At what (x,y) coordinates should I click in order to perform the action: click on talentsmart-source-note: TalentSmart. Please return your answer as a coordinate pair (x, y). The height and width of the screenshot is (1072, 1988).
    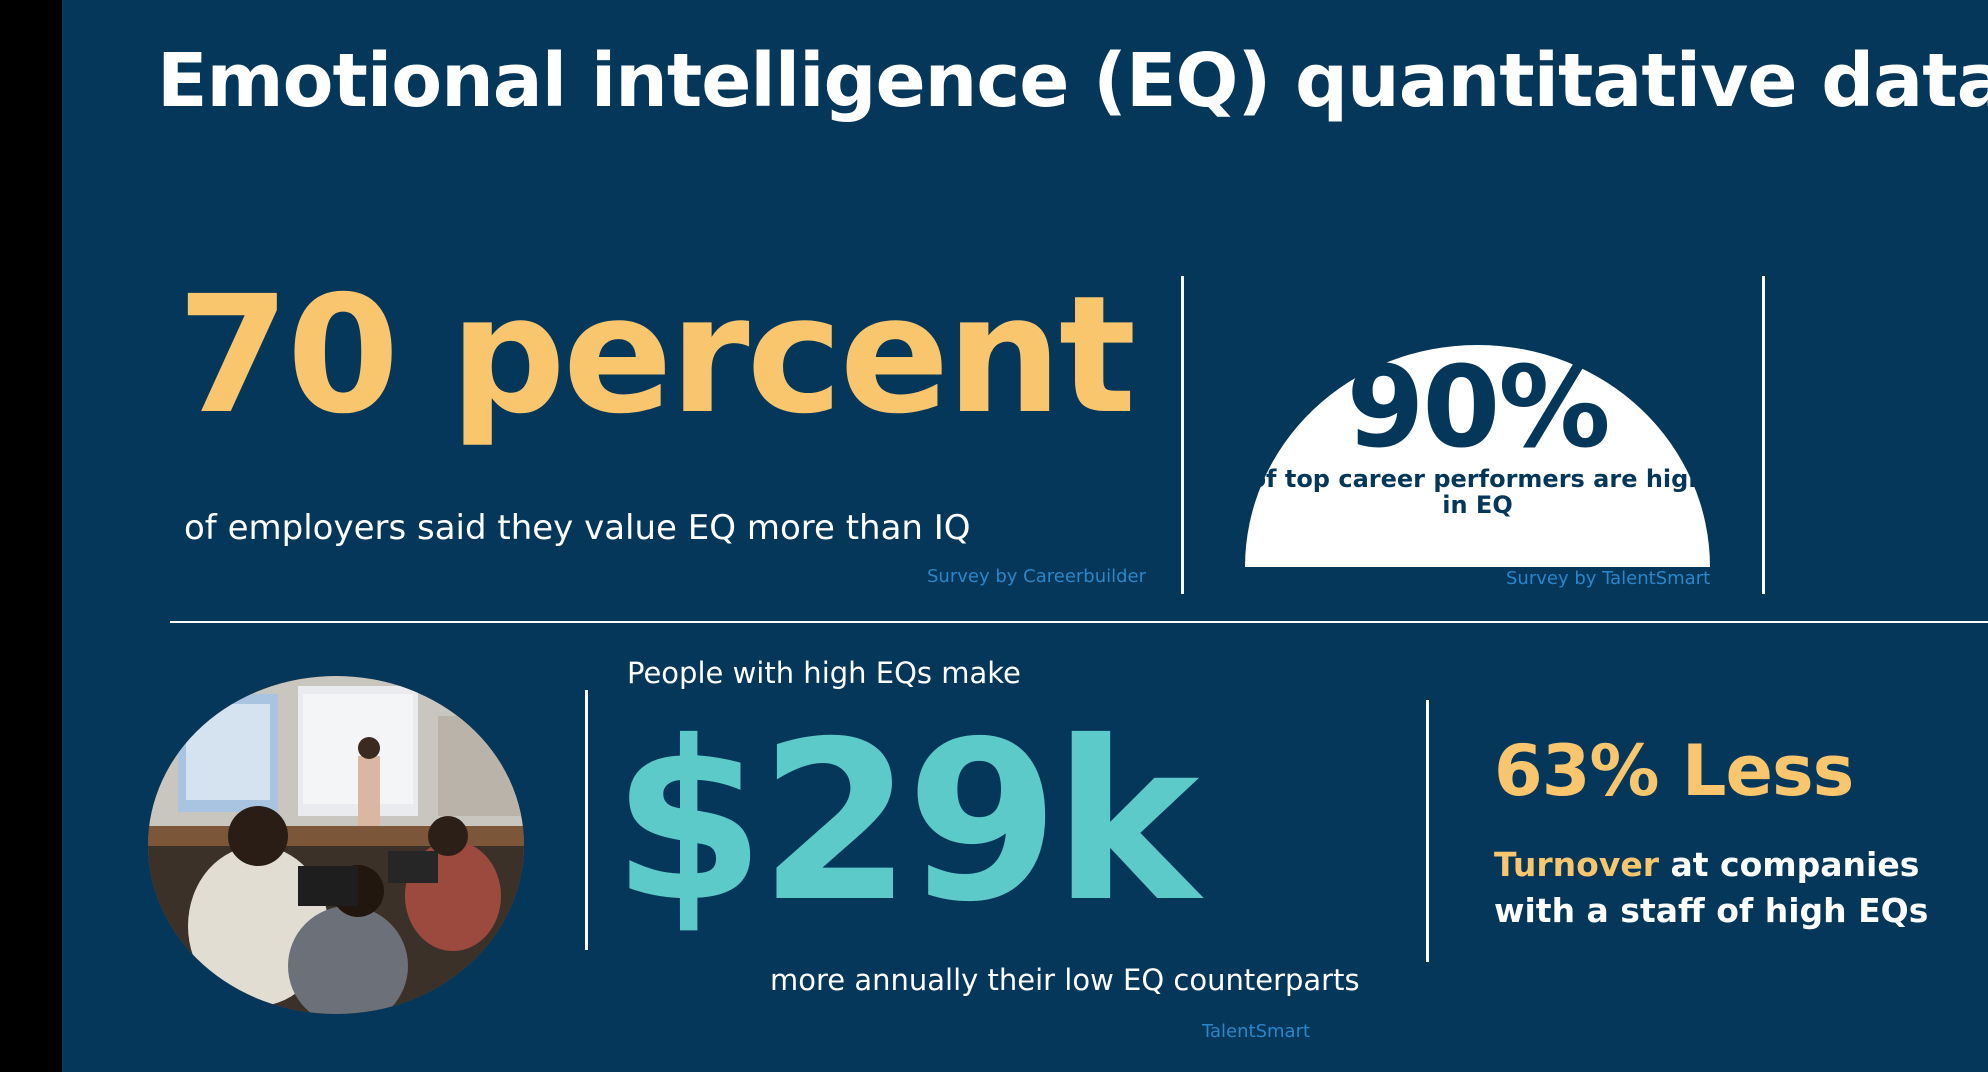
    Looking at the image, I should click on (1256, 1031).